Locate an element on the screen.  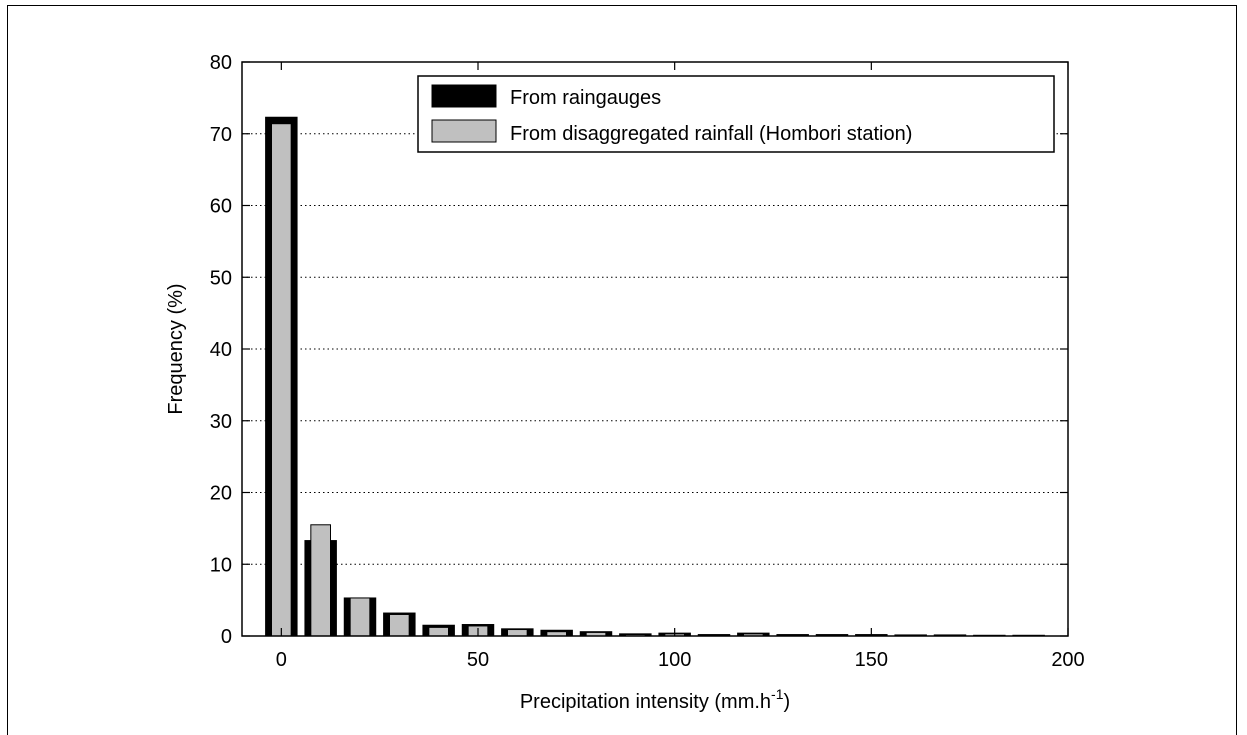
y-tick-label: 0 is located at coordinates (226, 637).